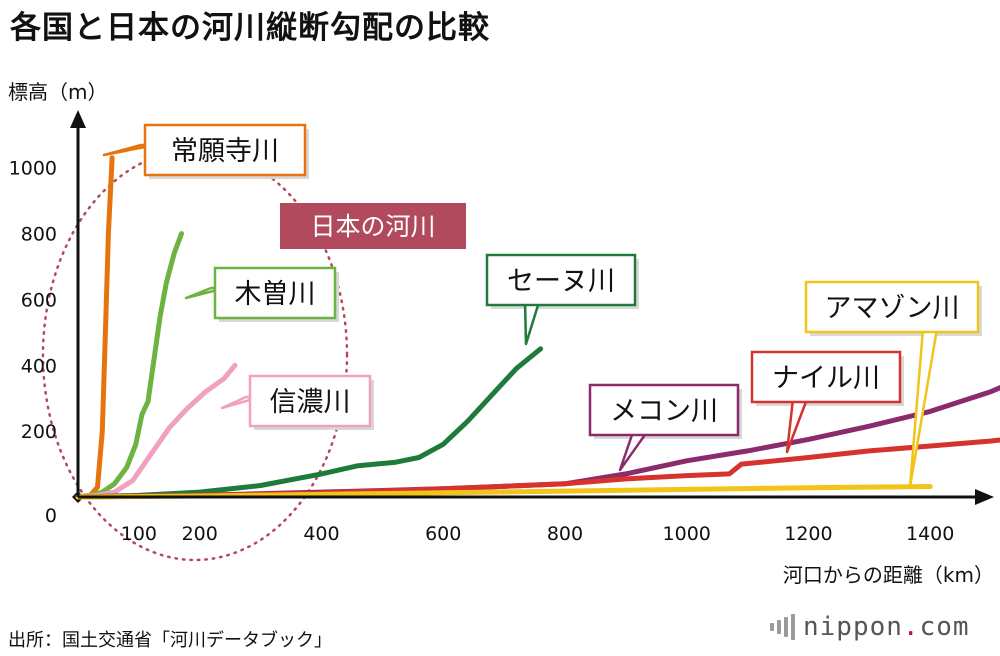 This screenshot has width=1000, height=656. Describe the element at coordinates (782, 627) in the screenshot. I see `logo-mark-icon` at that location.